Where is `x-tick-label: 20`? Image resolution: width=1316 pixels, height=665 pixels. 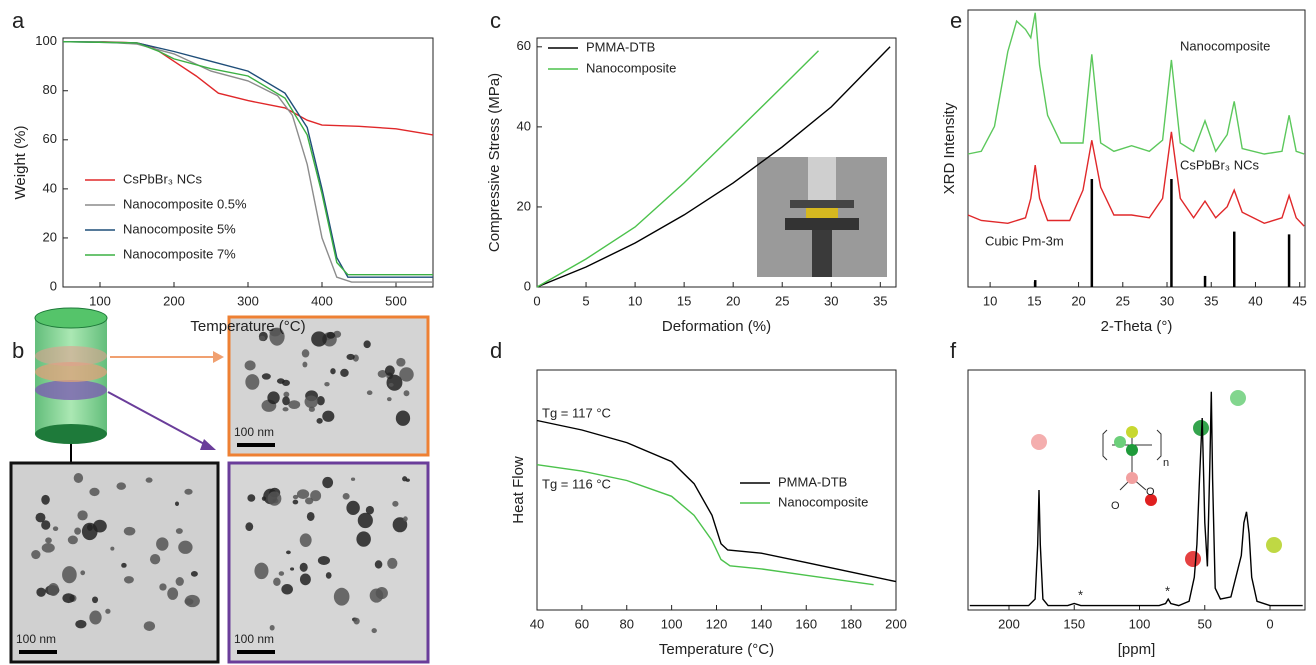
x-tick-label: 20 is located at coordinates (1078, 300).